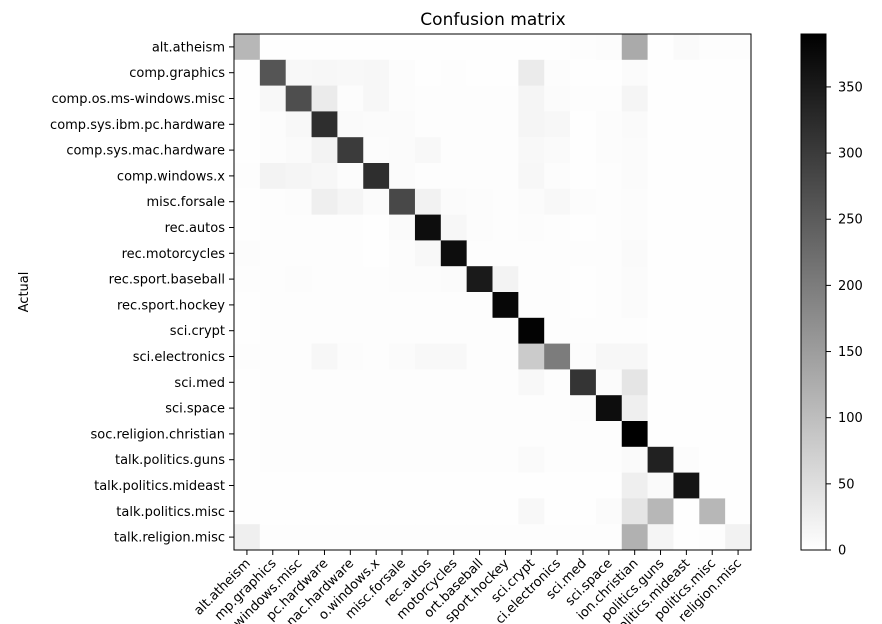  What do you see at coordinates (199, 383) in the screenshot?
I see `y-tick-label: sci.med` at bounding box center [199, 383].